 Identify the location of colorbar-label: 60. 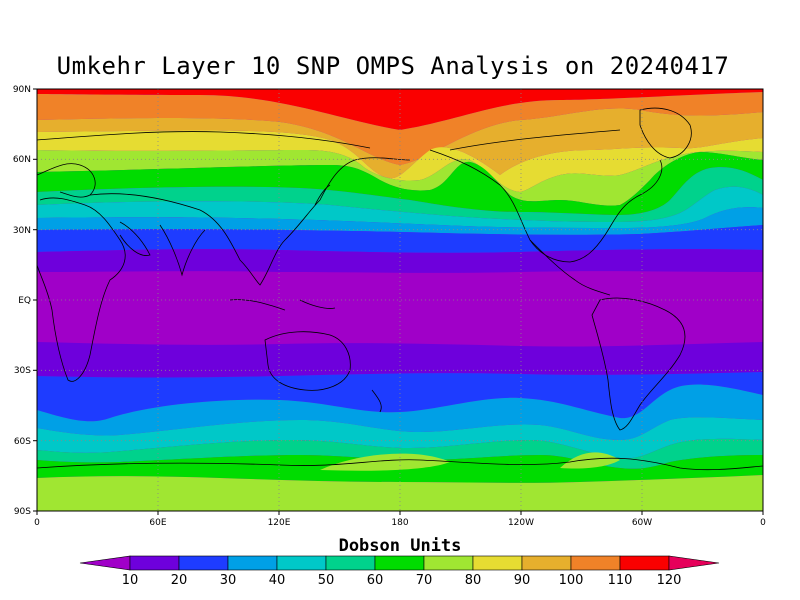
(375, 580).